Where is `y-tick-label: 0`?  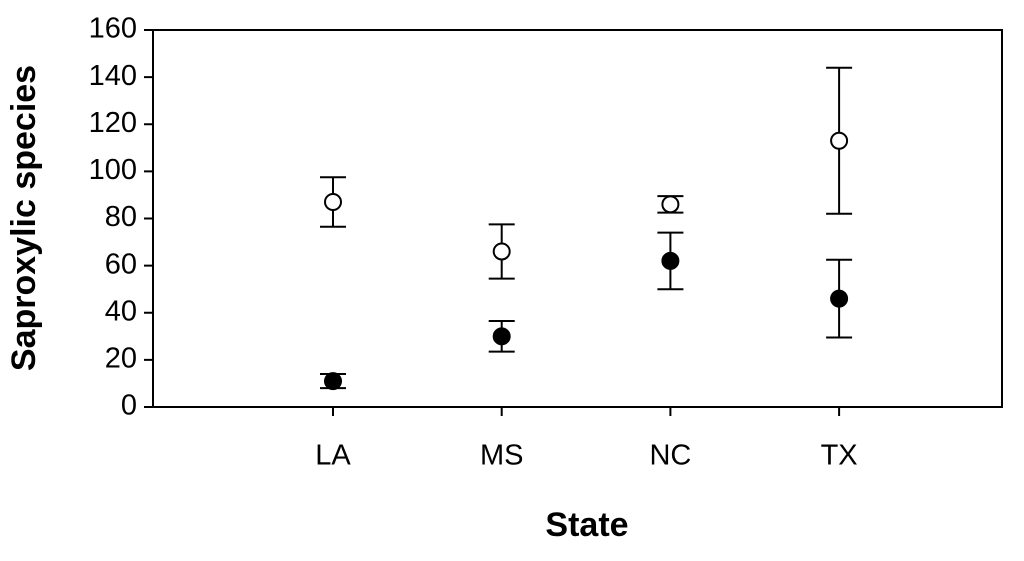 y-tick-label: 0 is located at coordinates (129, 406).